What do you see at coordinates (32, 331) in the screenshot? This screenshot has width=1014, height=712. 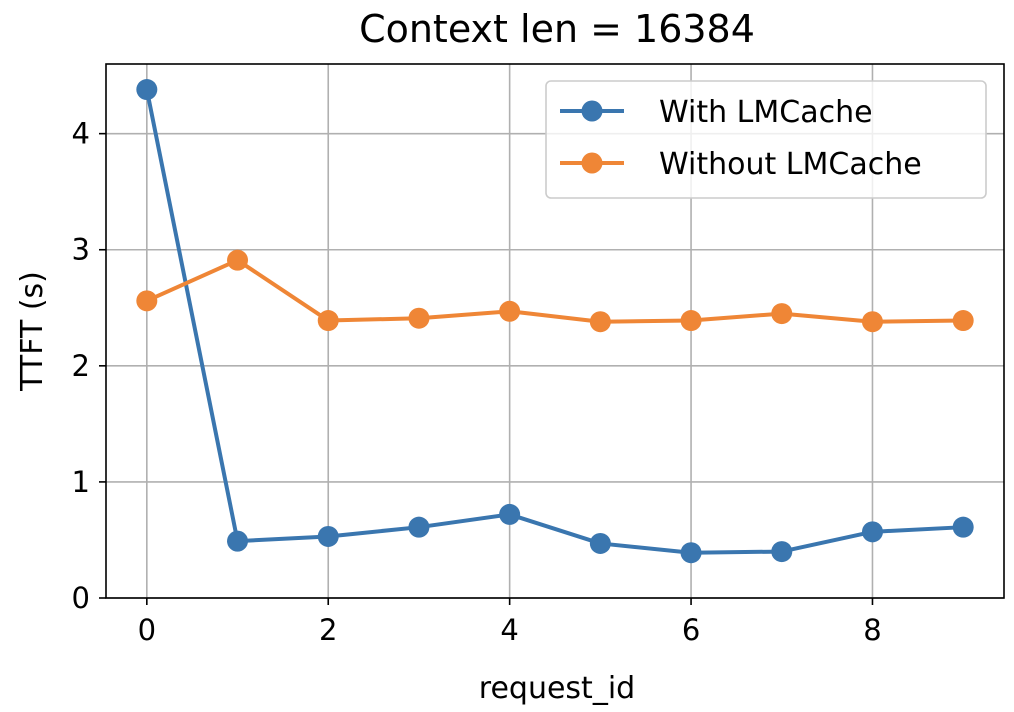 I see `y-axis-label: TTFT (s)` at bounding box center [32, 331].